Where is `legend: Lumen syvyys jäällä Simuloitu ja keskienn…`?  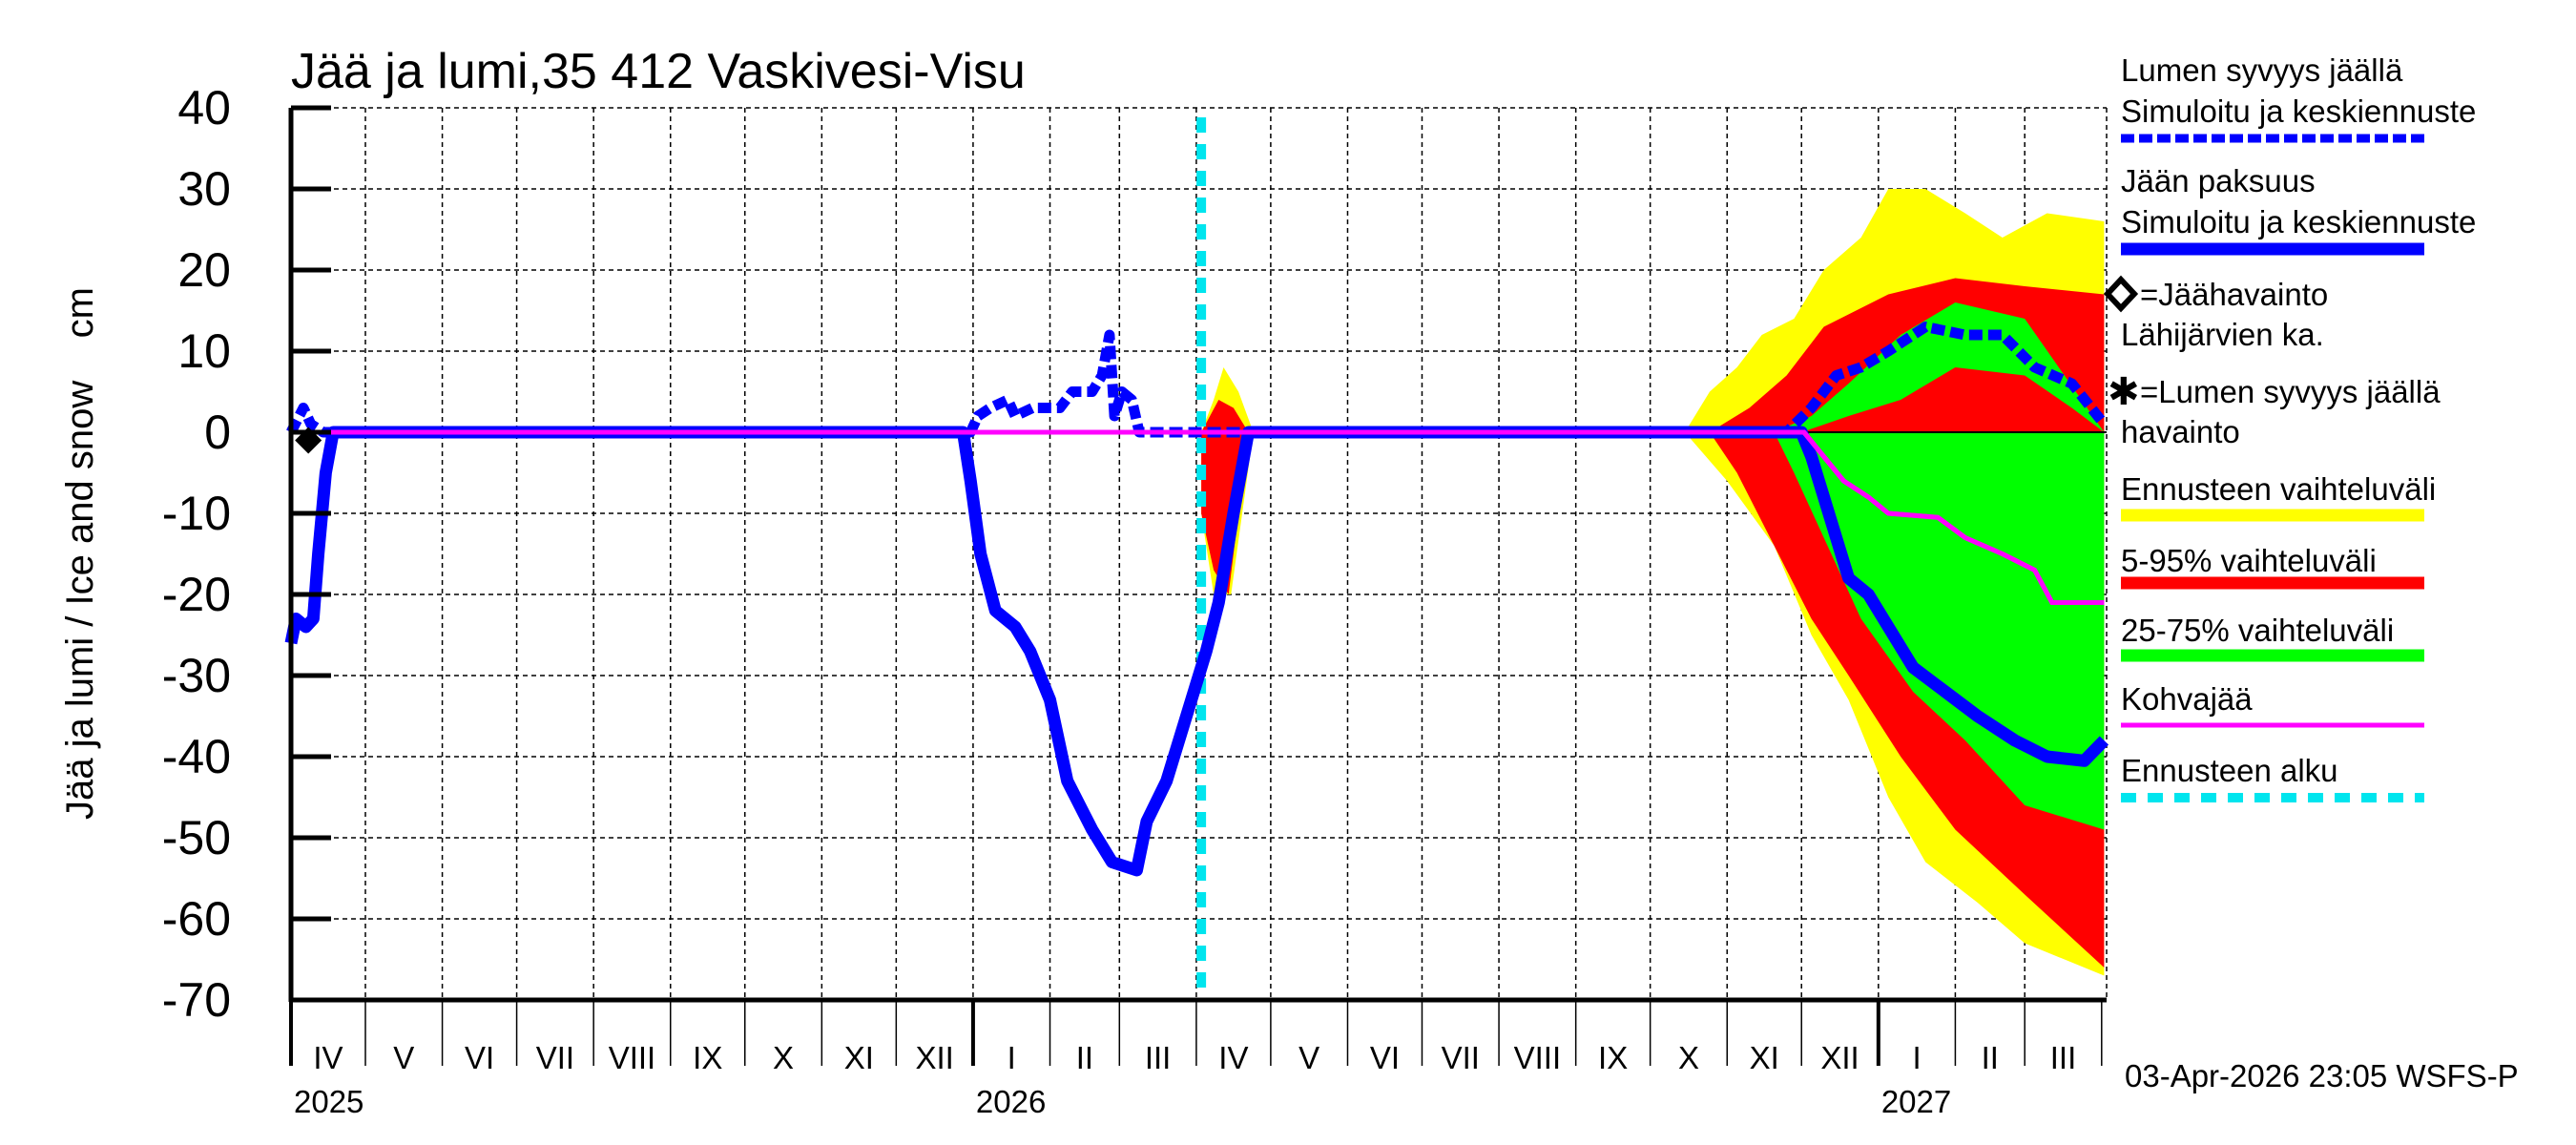 legend: Lumen syvyys jäällä Simuloitu ja keskienn… is located at coordinates (2289, 427).